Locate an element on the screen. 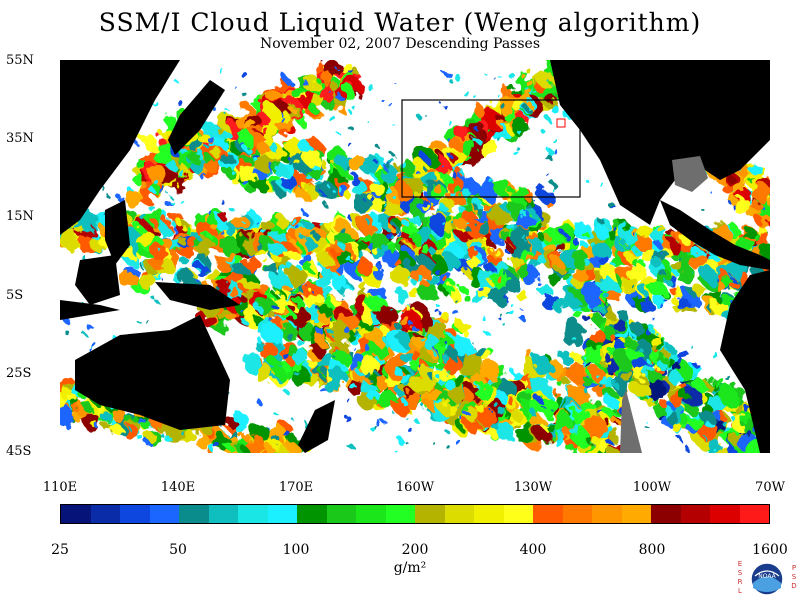 This screenshot has width=800, height=600. colorbar-label-800: 800 is located at coordinates (652, 550).